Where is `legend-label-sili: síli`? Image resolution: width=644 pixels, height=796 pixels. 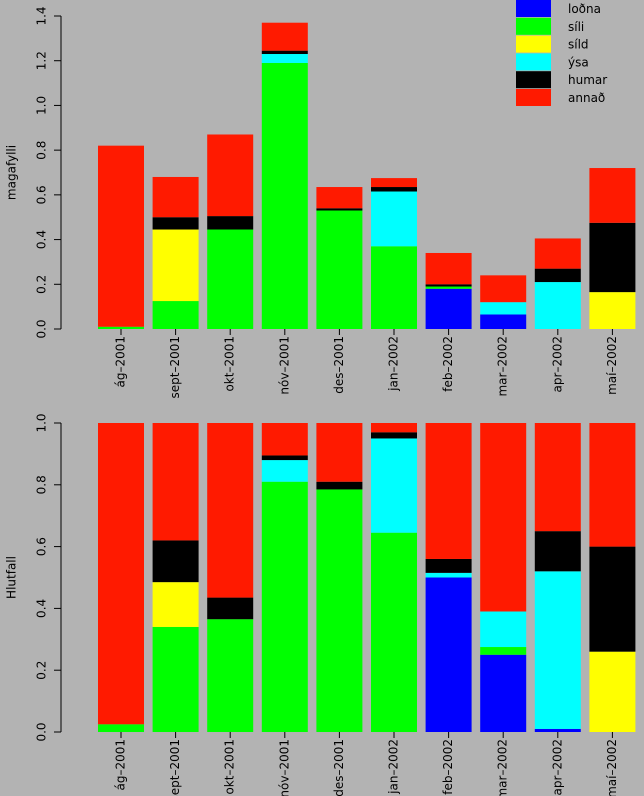 legend-label-sili: síli is located at coordinates (576, 27).